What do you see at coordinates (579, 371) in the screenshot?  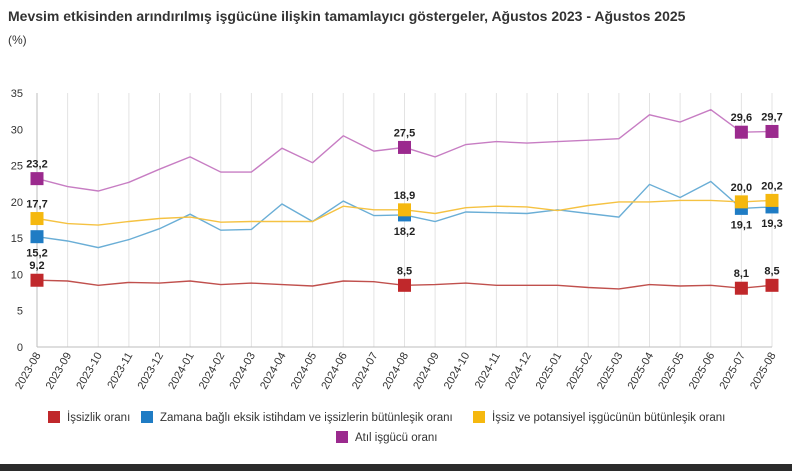 I see `x-tick-label: 2025-02` at bounding box center [579, 371].